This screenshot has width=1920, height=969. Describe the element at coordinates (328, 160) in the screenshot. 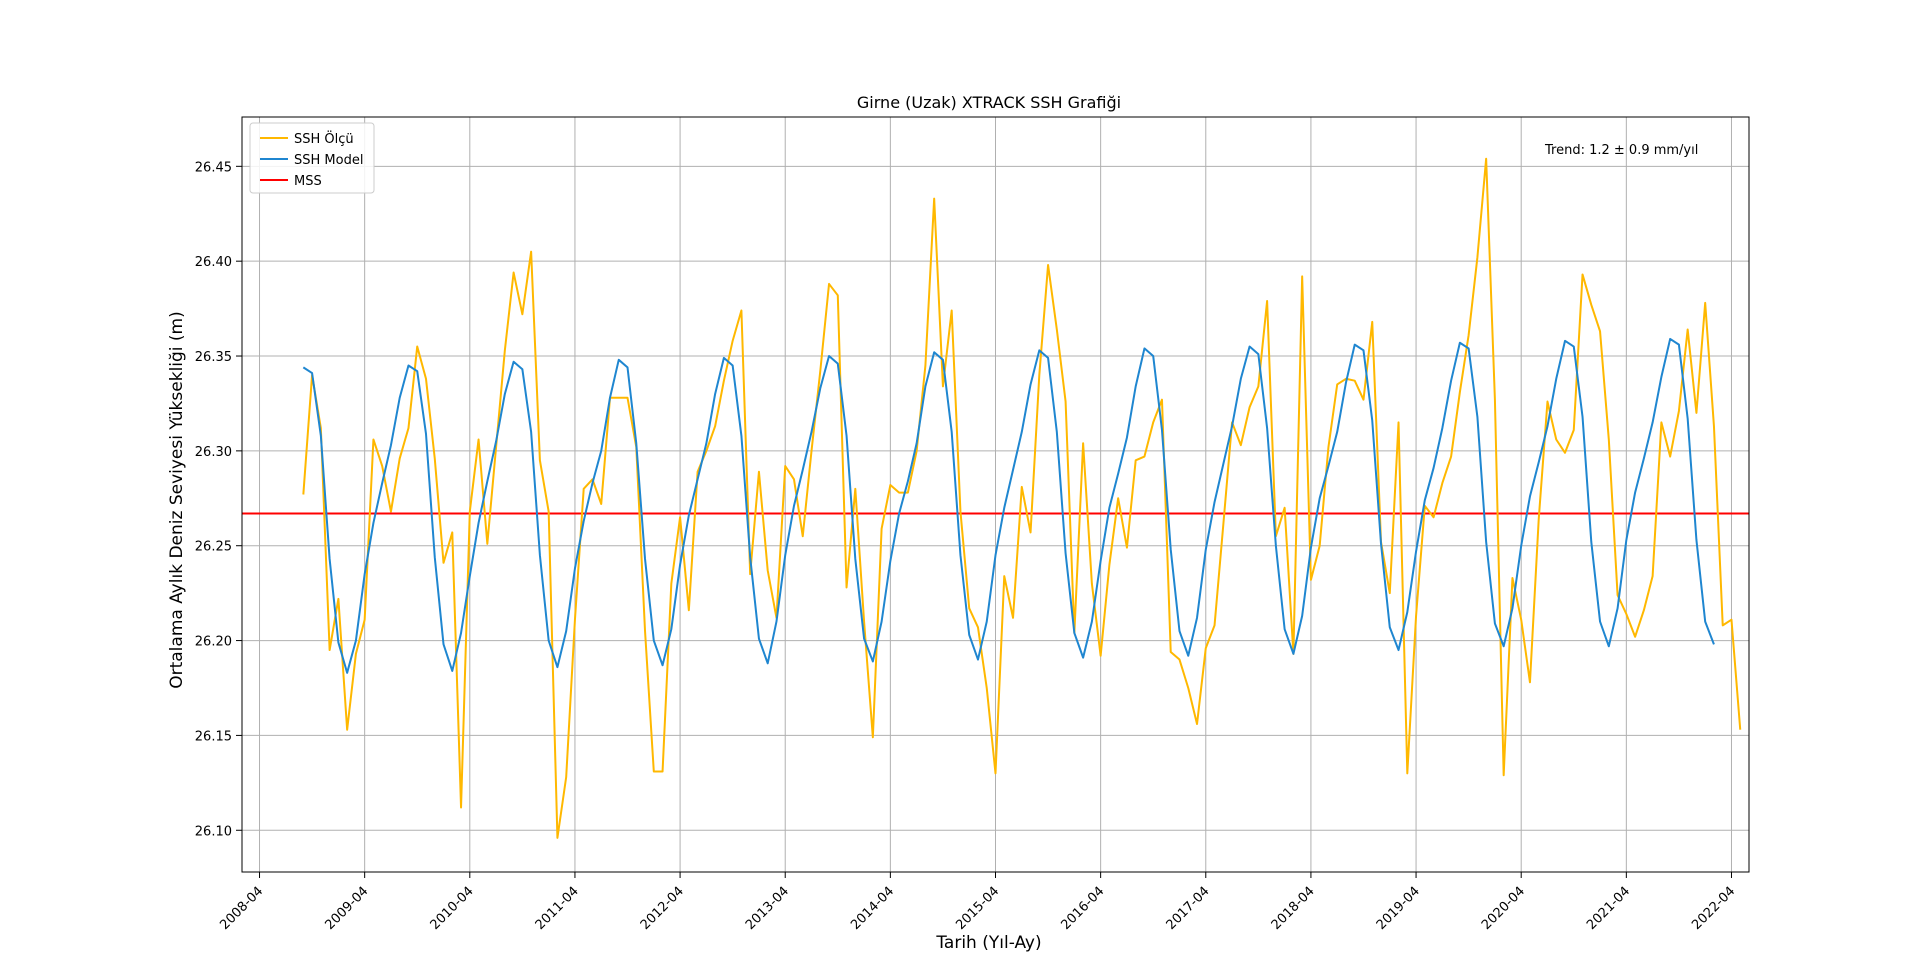

I see `legend-label-ssh-model: SSH Model` at that location.